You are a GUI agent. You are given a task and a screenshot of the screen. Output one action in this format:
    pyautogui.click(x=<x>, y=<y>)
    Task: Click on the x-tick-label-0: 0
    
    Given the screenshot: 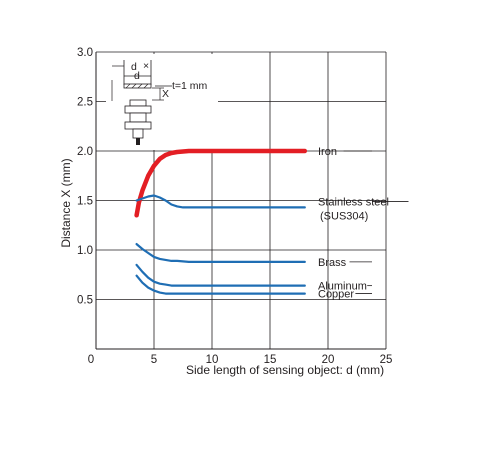 What is the action you would take?
    pyautogui.click(x=91, y=360)
    